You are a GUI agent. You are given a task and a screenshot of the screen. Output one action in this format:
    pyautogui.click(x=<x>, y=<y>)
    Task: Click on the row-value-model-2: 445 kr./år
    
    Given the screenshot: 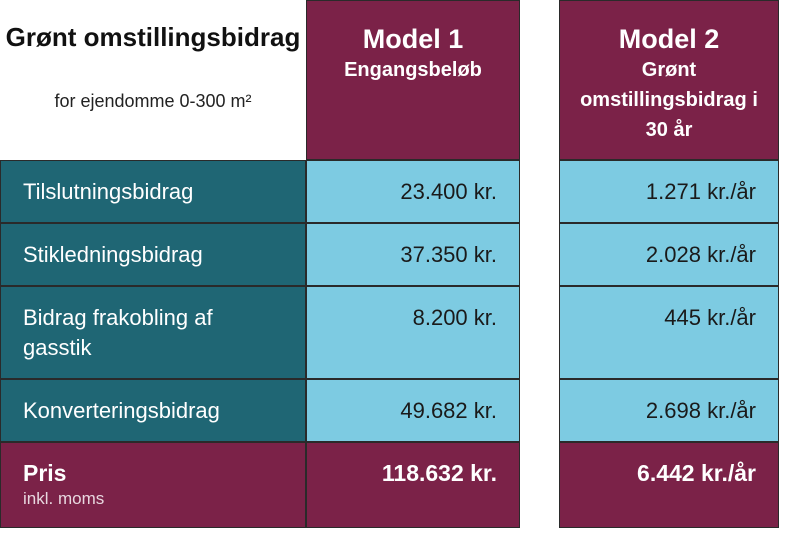 What is the action you would take?
    pyautogui.click(x=669, y=332)
    